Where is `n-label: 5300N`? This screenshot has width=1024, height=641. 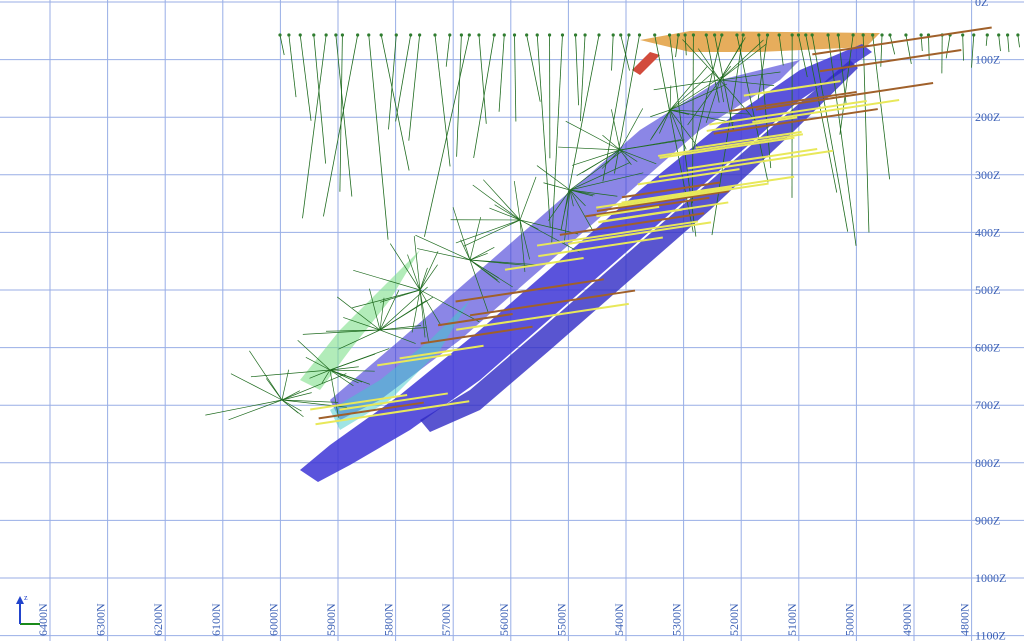 n-label: 5300N is located at coordinates (677, 619).